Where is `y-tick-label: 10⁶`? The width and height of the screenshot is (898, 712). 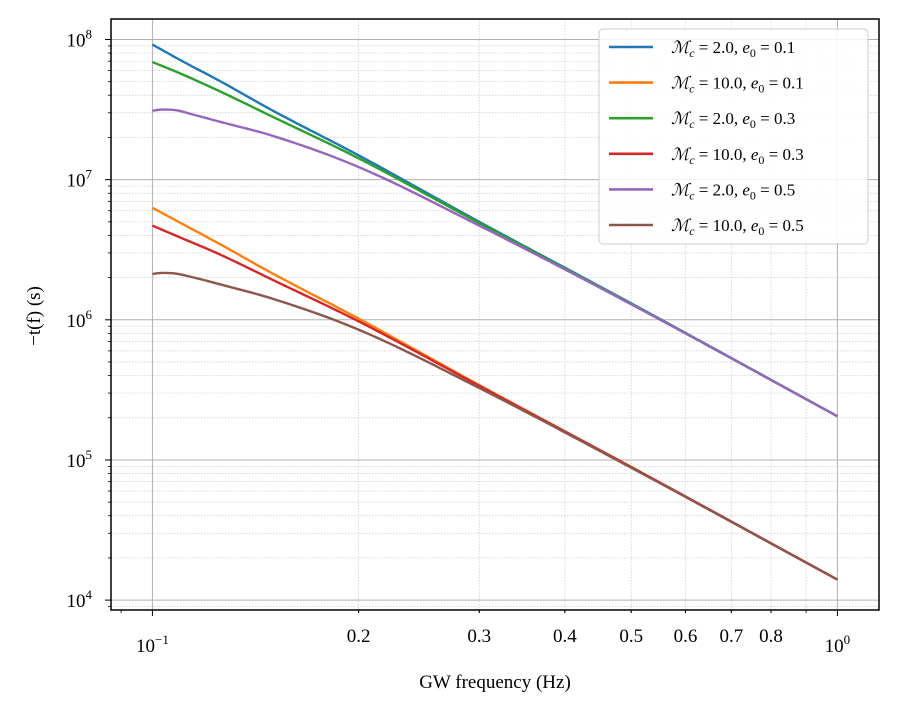
y-tick-label: 10⁶ is located at coordinates (80, 319).